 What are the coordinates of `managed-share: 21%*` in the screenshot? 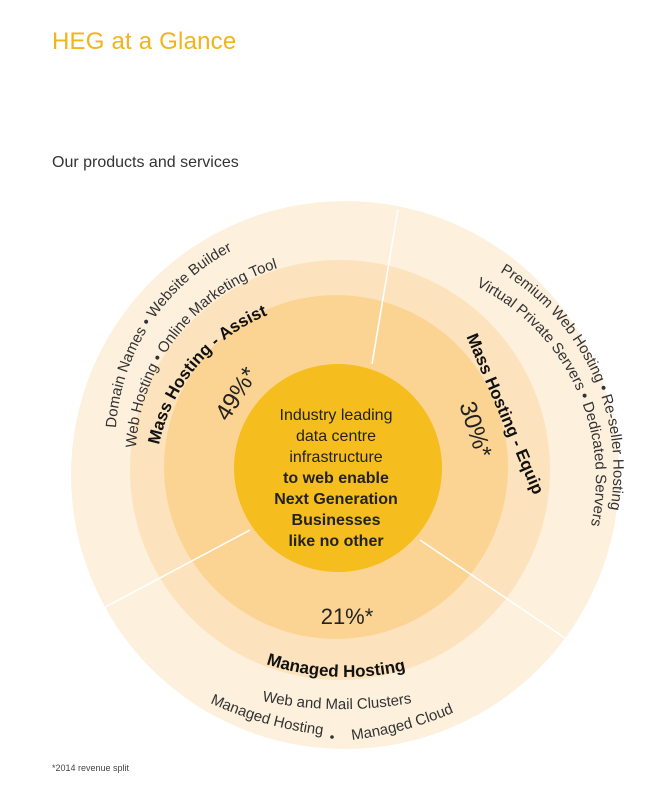 It's located at (347, 616).